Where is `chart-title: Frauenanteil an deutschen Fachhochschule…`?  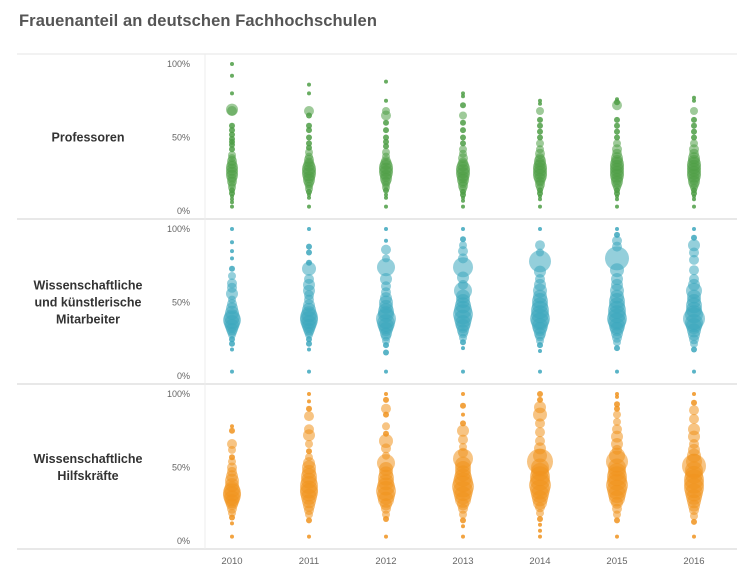 chart-title: Frauenanteil an deutschen Fachhochschule… is located at coordinates (198, 21).